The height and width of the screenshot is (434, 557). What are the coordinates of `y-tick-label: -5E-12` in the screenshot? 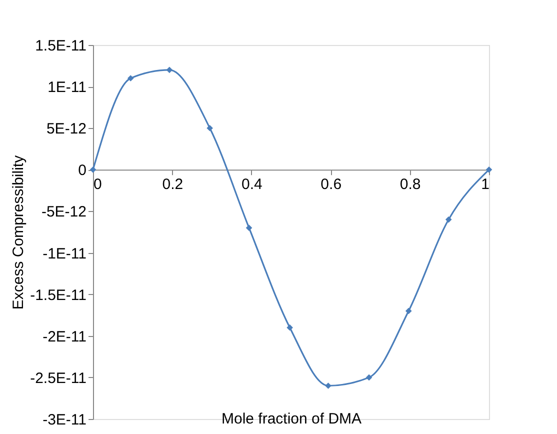 It's located at (63, 212).